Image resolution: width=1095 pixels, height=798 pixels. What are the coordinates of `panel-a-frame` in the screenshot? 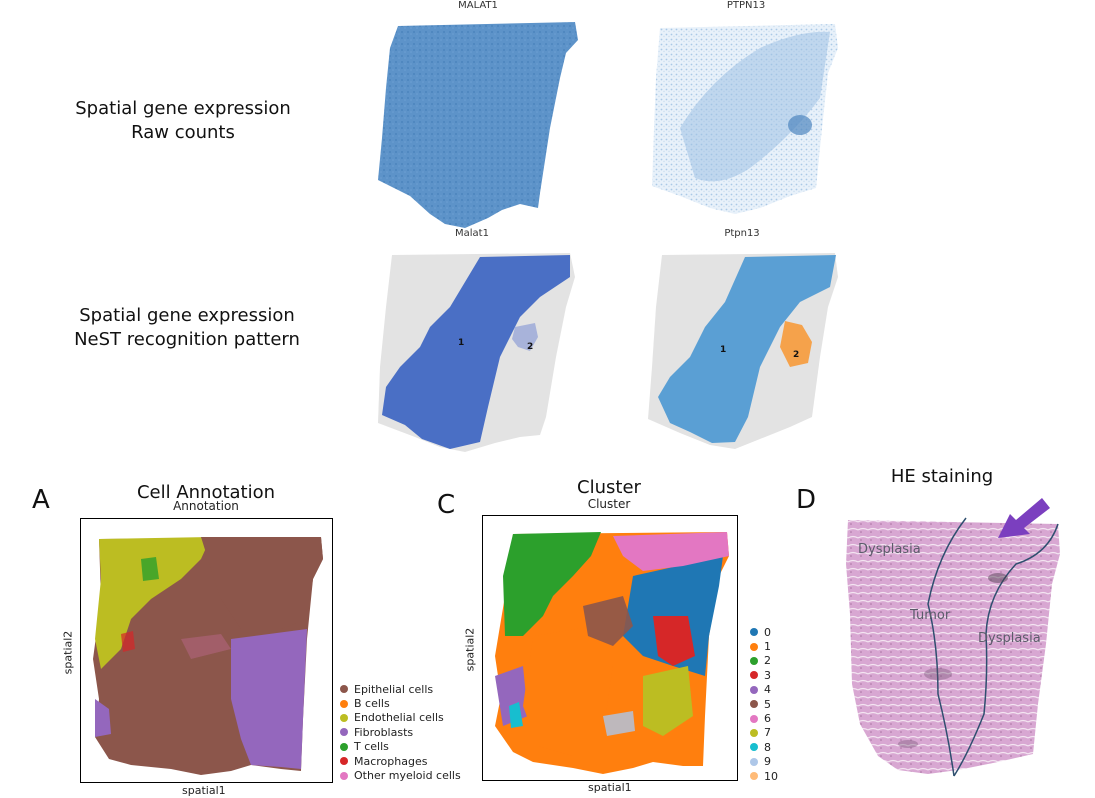 It's located at (206, 650).